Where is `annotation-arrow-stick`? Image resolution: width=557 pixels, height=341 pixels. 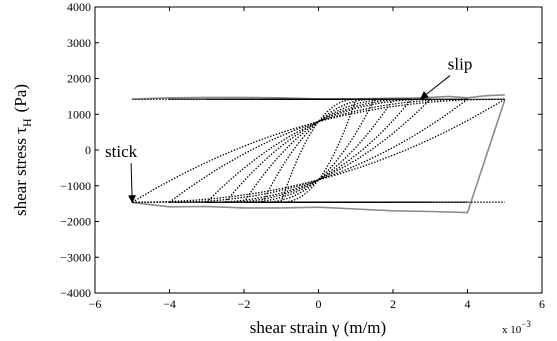
annotation-arrow-stick is located at coordinates (132, 183).